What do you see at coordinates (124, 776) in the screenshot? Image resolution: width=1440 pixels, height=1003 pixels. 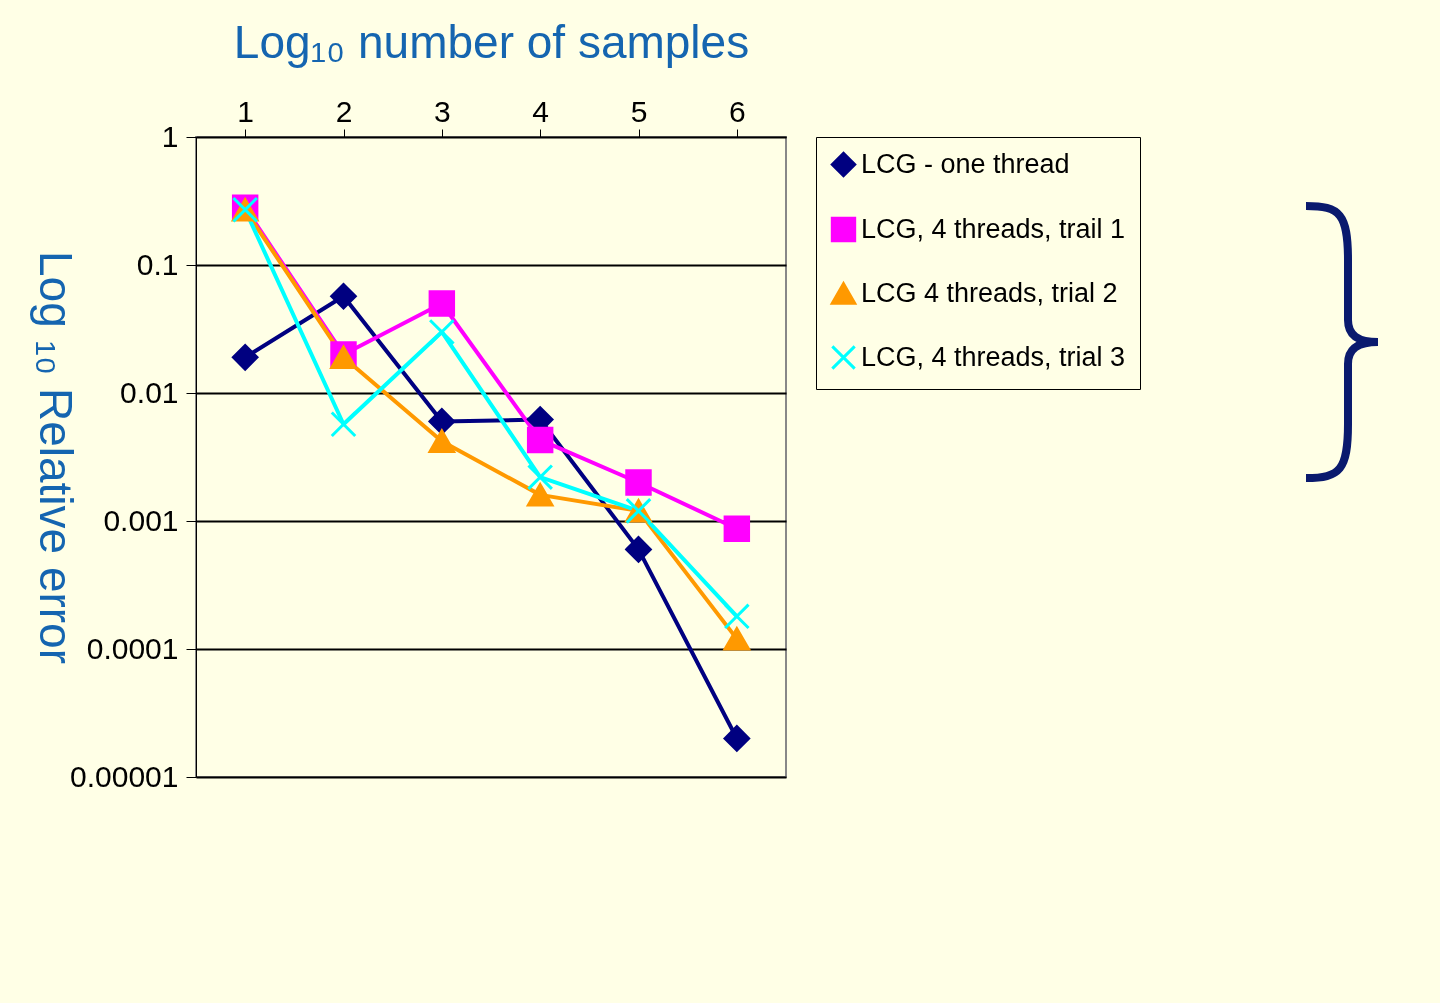 I see `y-tick-label: 0.00001` at bounding box center [124, 776].